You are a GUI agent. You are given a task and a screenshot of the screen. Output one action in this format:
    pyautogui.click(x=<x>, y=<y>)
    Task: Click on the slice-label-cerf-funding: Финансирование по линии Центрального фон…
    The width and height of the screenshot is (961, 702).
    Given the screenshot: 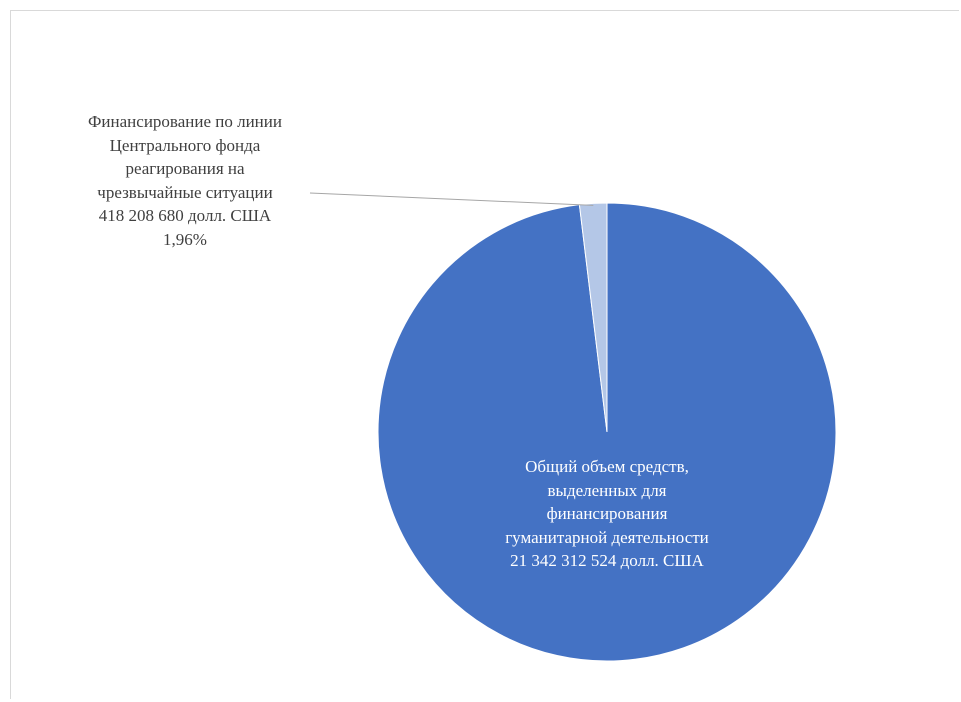 What is the action you would take?
    pyautogui.click(x=185, y=180)
    